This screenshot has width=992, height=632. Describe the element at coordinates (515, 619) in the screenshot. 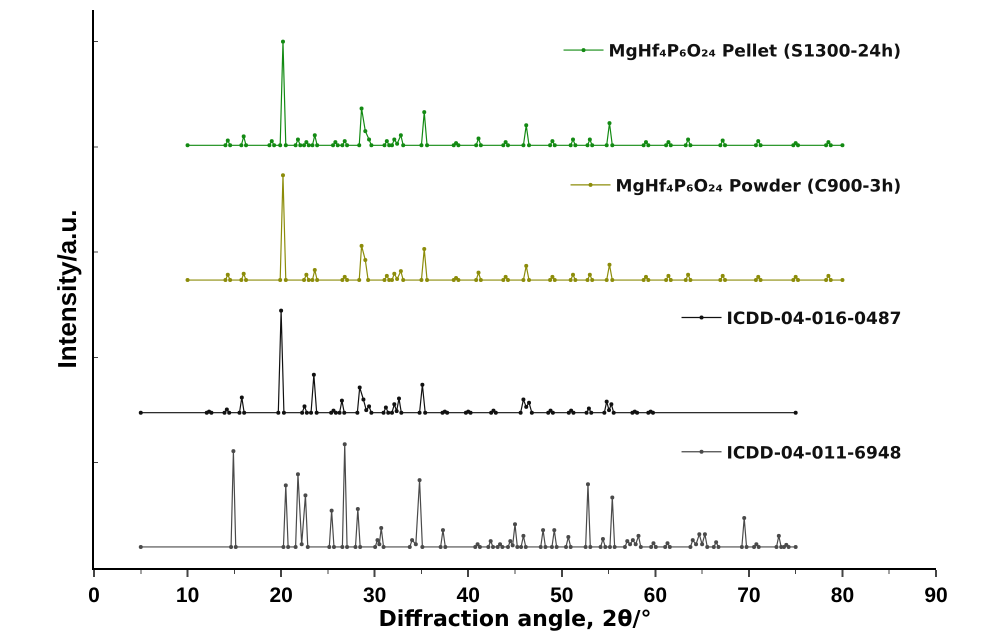

I see `x-axis-title: Diffraction angle, 2θ/°` at that location.